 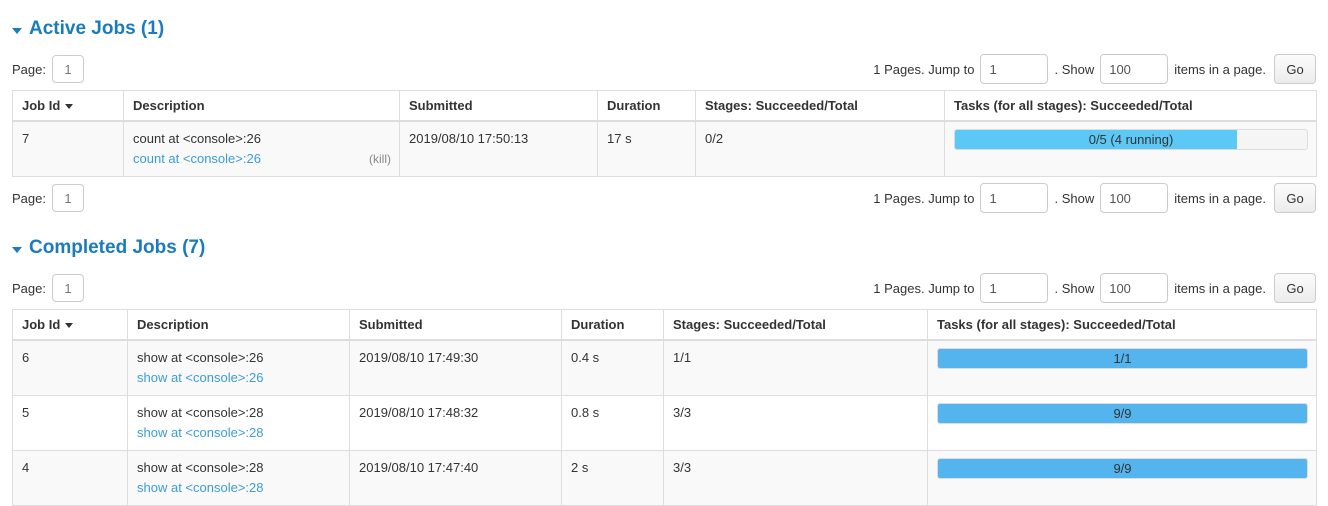 What do you see at coordinates (1014, 288) in the screenshot?
I see `completed-jump-input-top` at bounding box center [1014, 288].